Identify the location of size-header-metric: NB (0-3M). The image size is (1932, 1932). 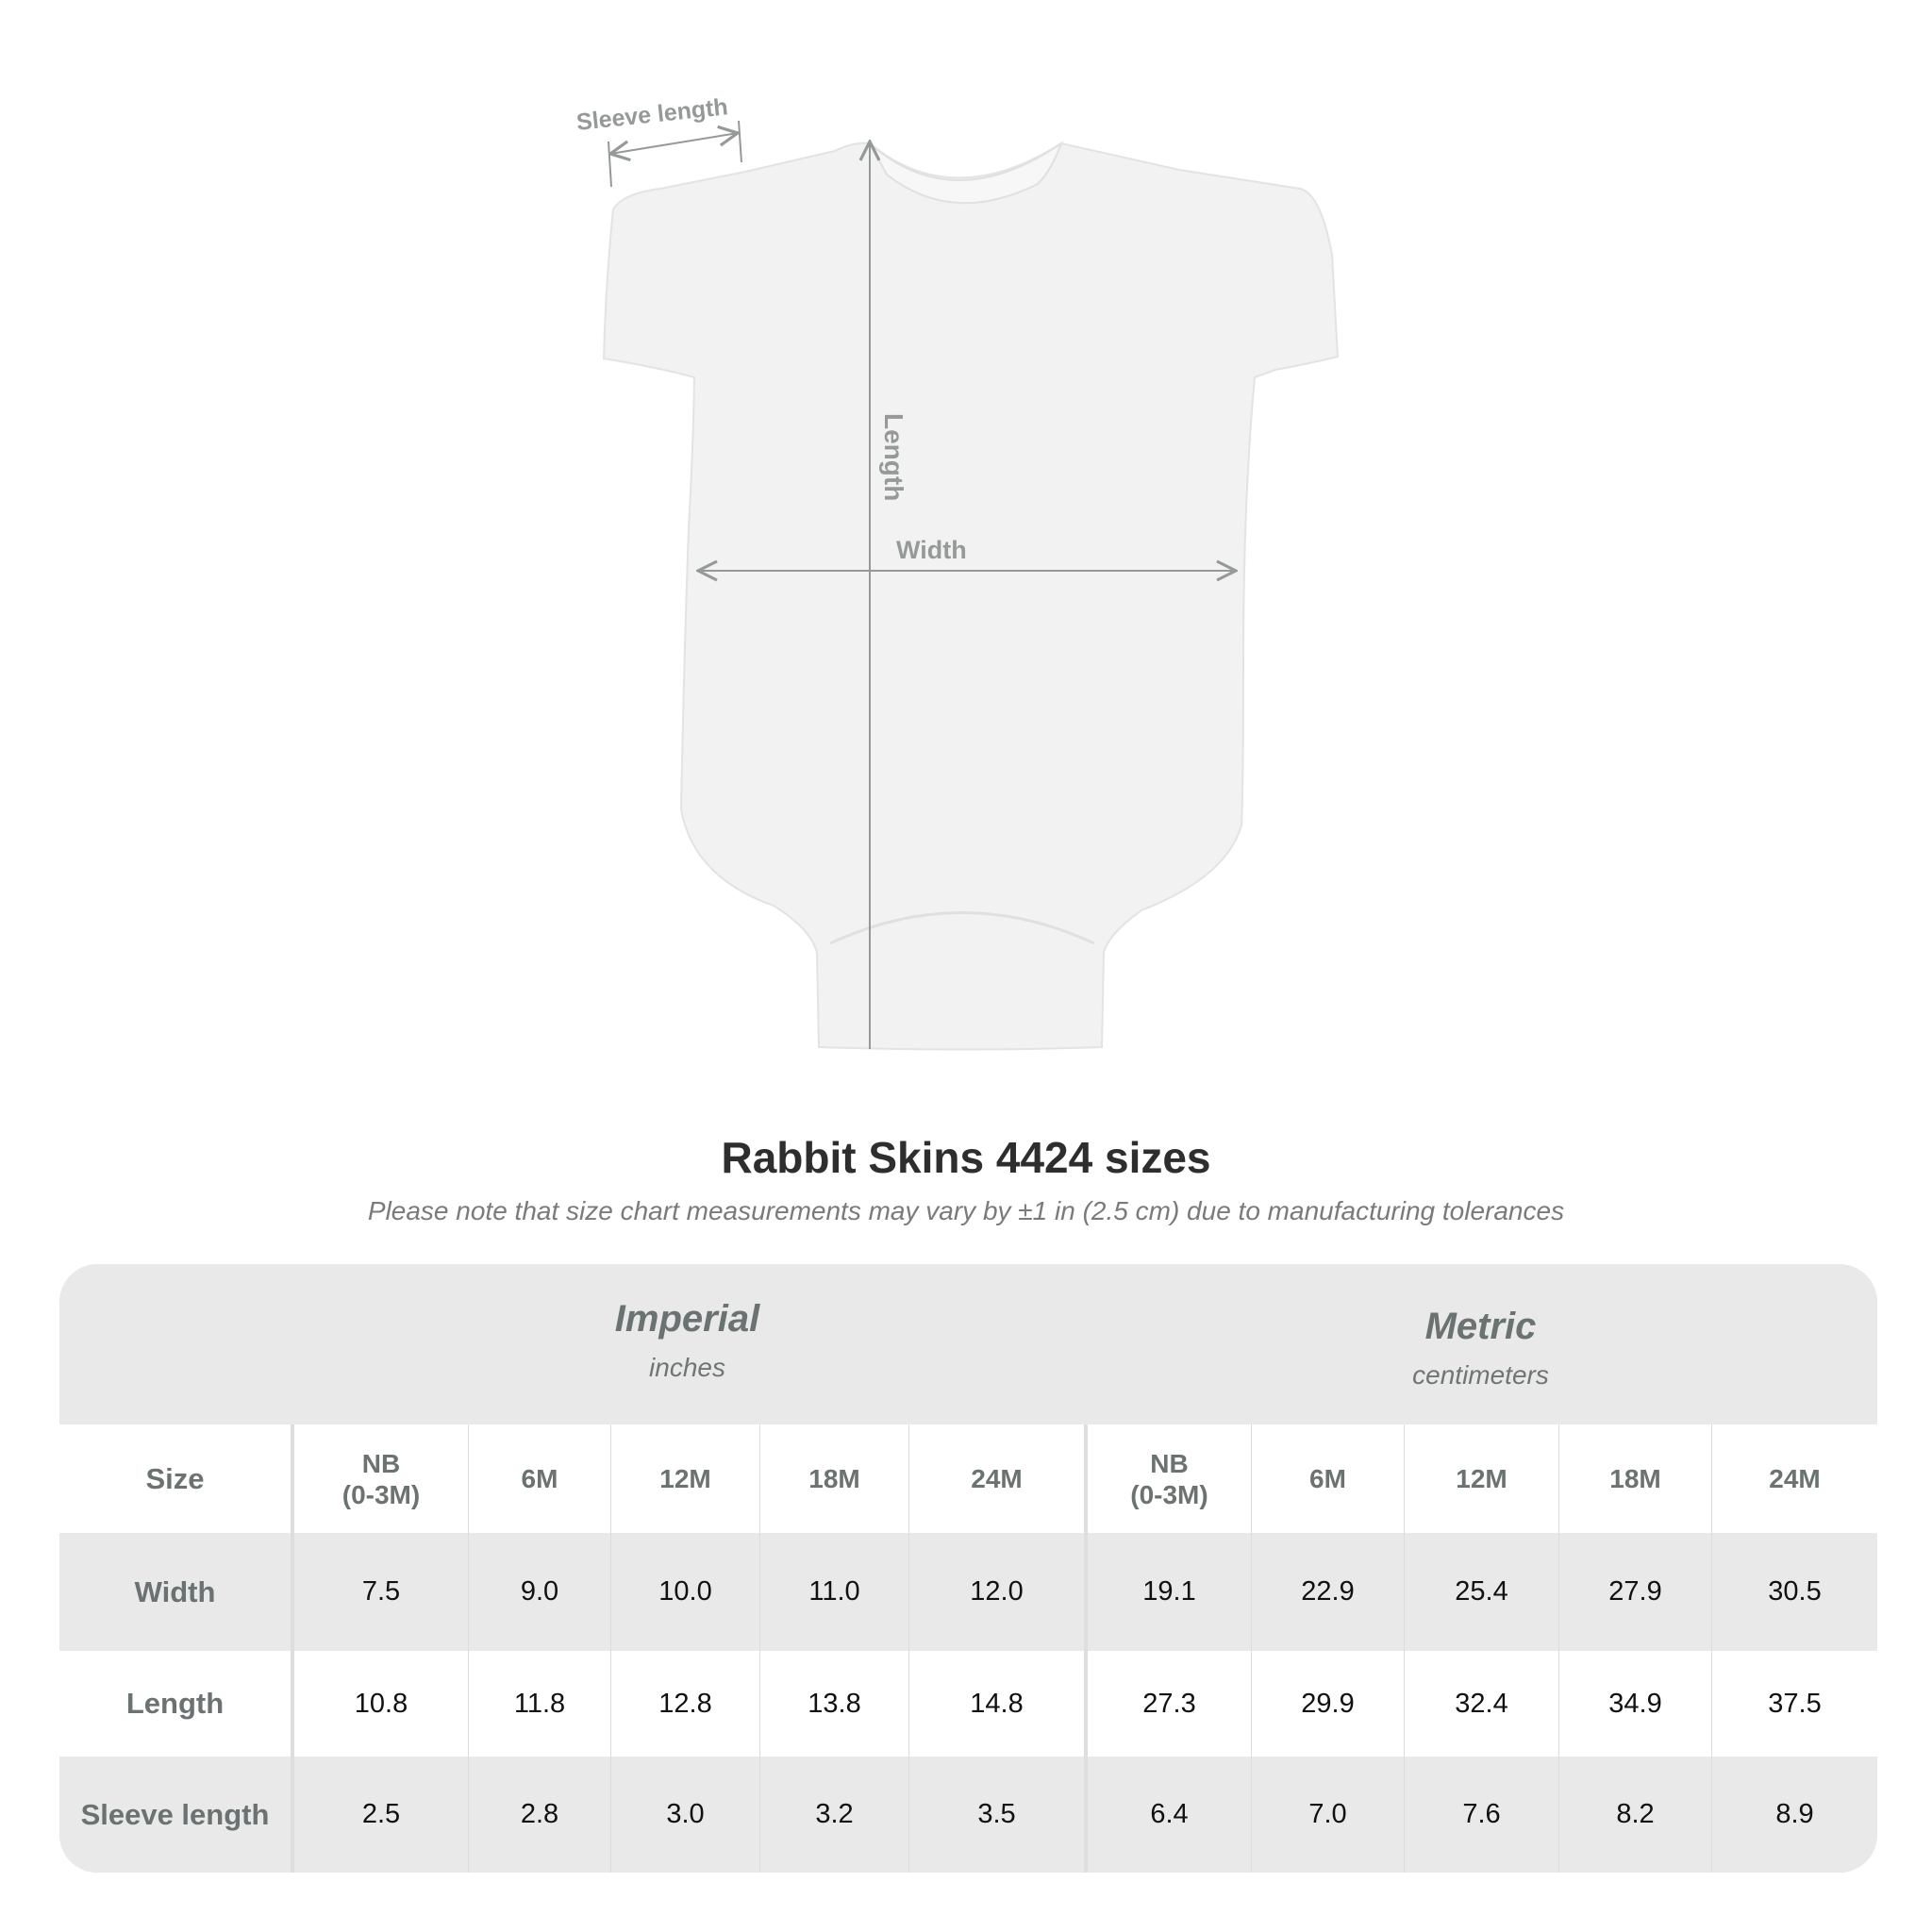
(1167, 1478).